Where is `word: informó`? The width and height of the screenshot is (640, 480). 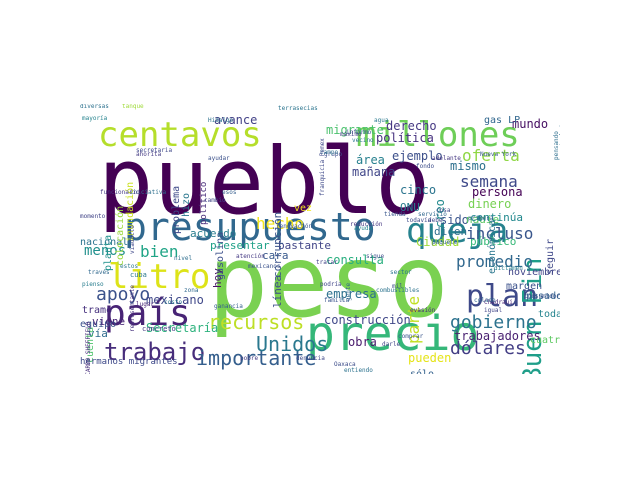
word: informó is located at coordinates (359, 132).